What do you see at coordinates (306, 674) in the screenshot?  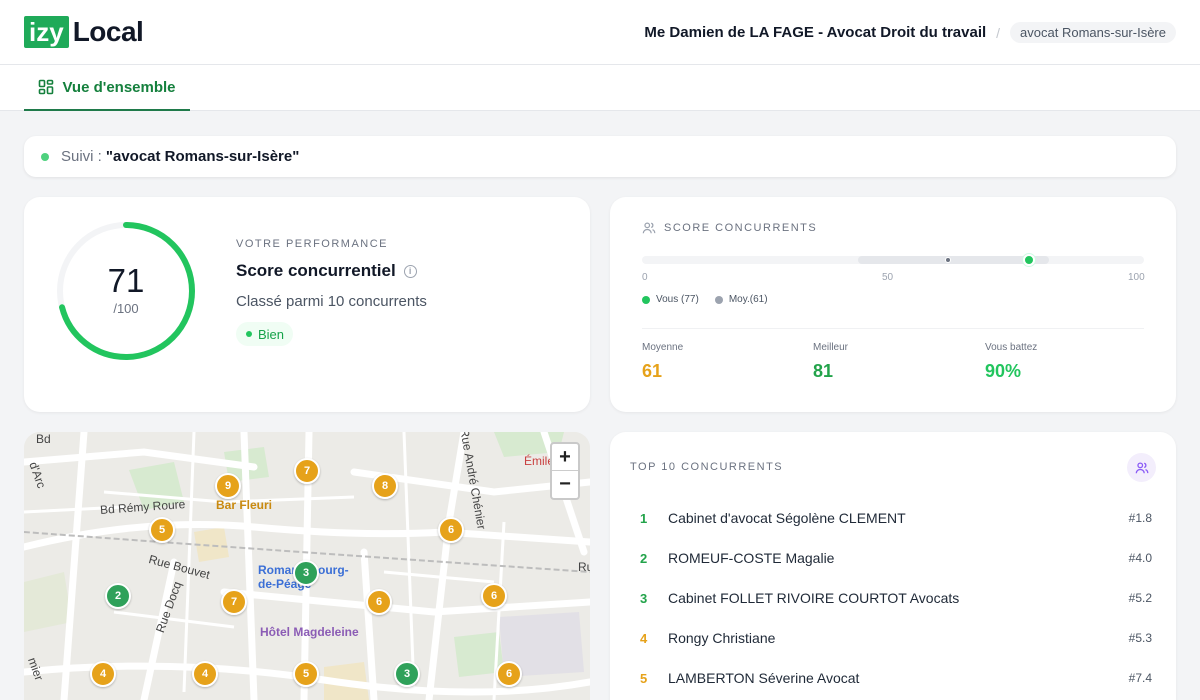 I see `map-pin-5b: 5` at bounding box center [306, 674].